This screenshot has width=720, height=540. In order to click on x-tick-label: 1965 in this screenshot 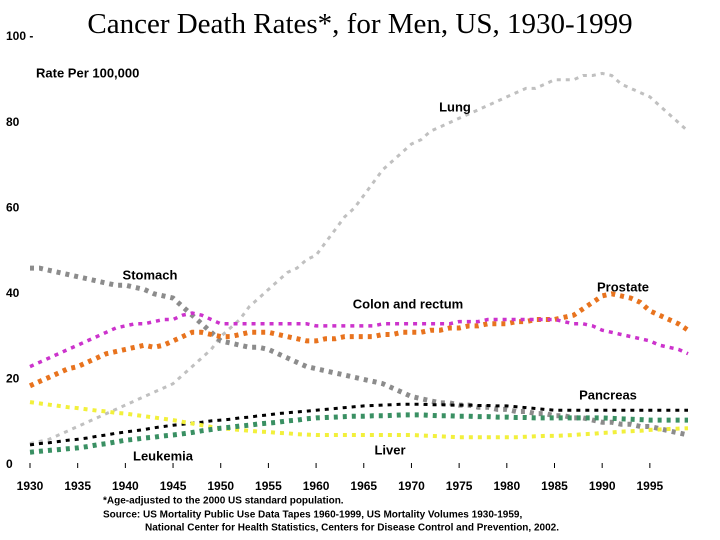, I will do `click(363, 486)`.